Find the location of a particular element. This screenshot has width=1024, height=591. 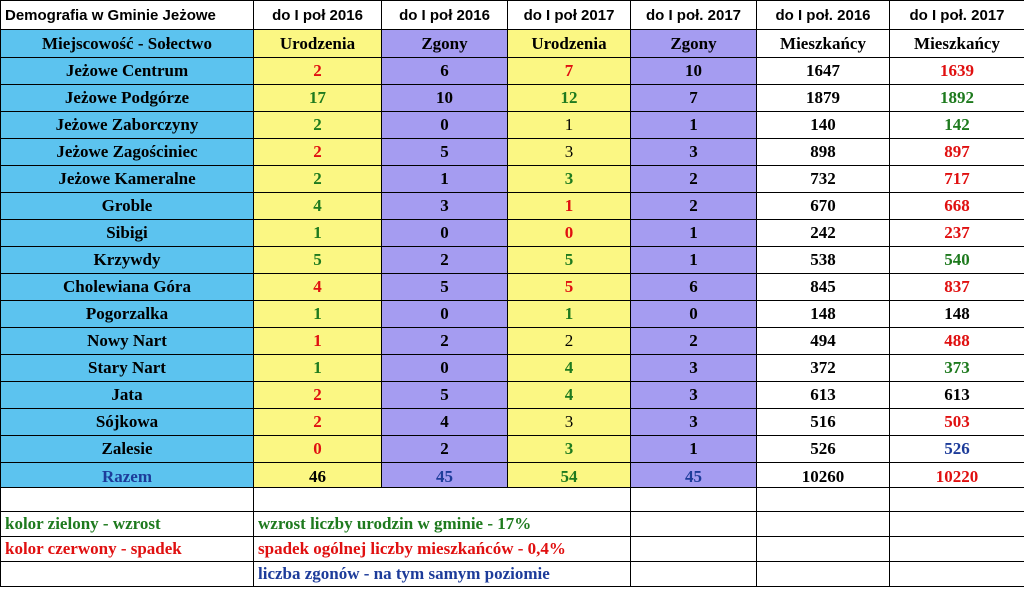

residents-2016-value: 372 is located at coordinates (823, 367).